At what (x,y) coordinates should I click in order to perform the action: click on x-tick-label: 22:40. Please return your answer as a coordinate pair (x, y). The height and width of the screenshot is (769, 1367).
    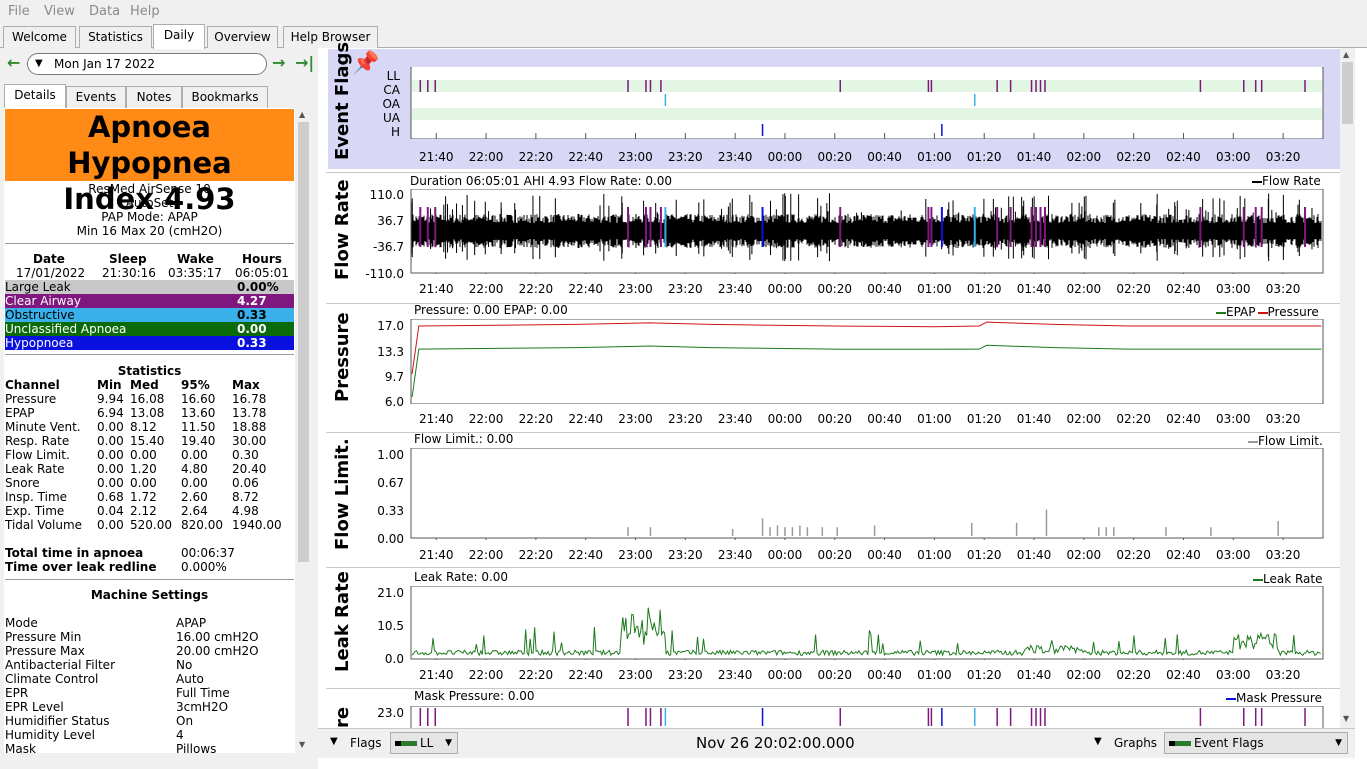
    Looking at the image, I should click on (585, 157).